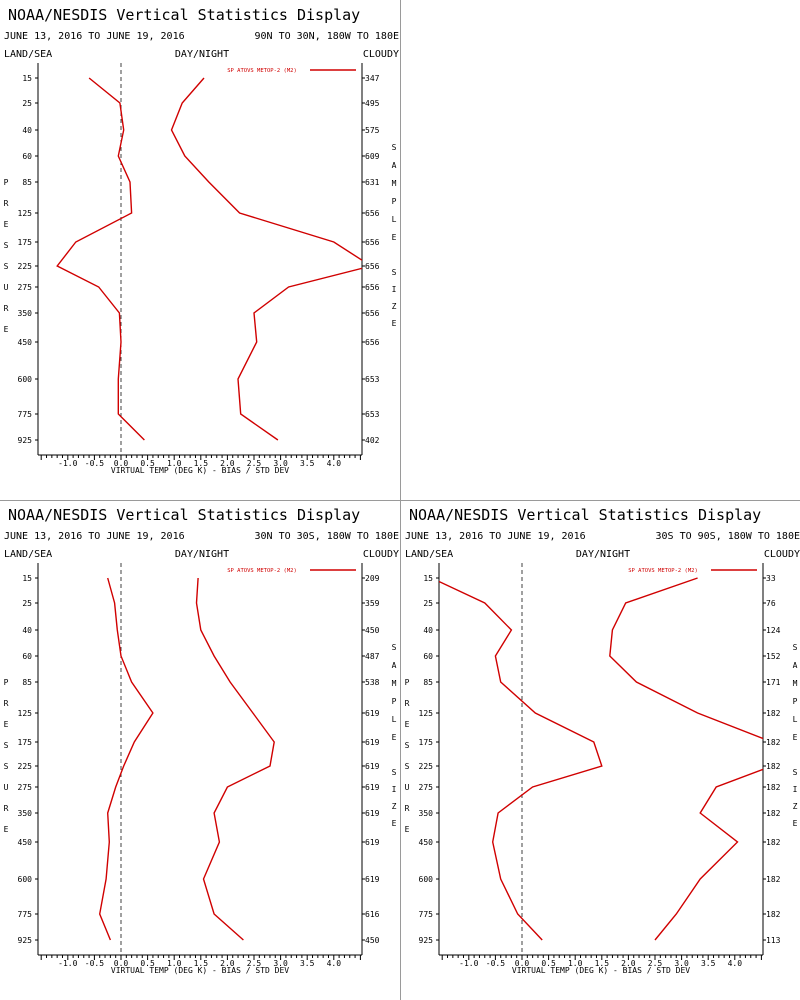 This screenshot has width=800, height=1000. What do you see at coordinates (602, 963) in the screenshot?
I see `x-tick-label: 1.5` at bounding box center [602, 963].